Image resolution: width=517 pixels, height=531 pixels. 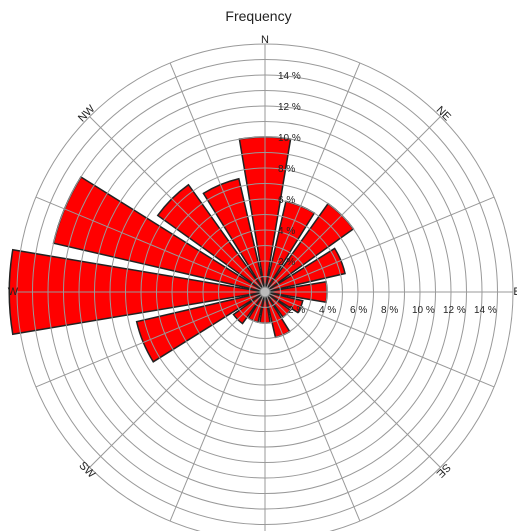 What do you see at coordinates (286, 262) in the screenshot?
I see `tick-label-north-0: 2 %` at bounding box center [286, 262].